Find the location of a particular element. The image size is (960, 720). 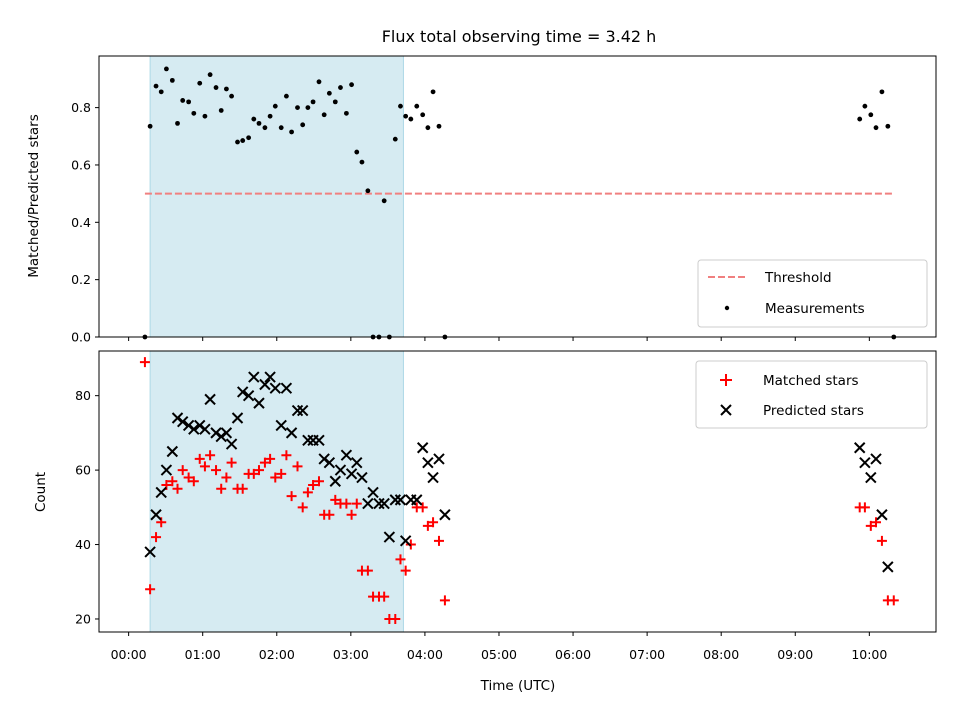

legend-predicted-label: Predicted stars is located at coordinates (813, 411).